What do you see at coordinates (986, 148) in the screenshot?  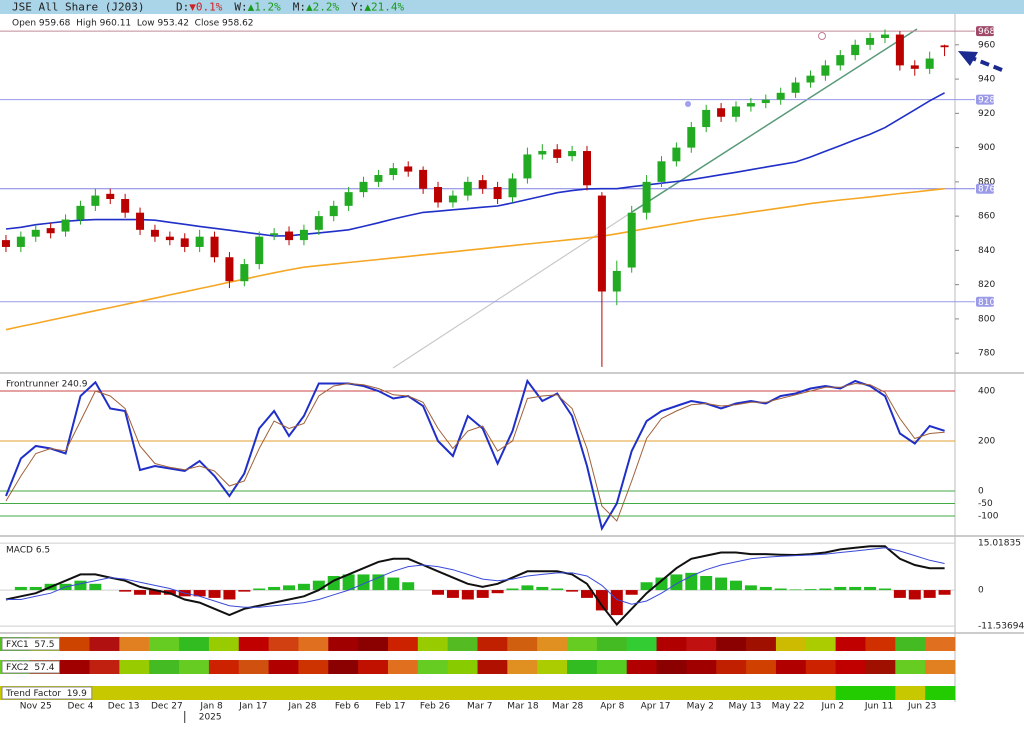 I see `y-tick-label: 900` at bounding box center [986, 148].